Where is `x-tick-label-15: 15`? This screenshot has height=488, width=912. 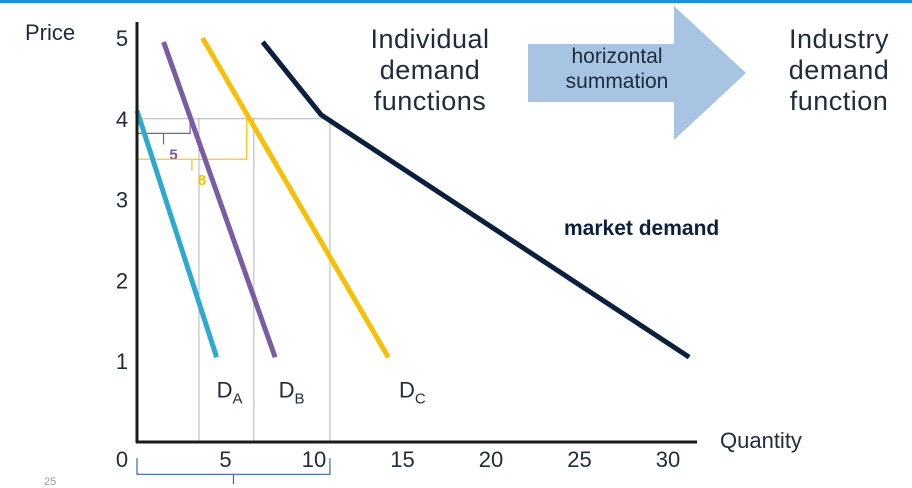 x-tick-label-15: 15 is located at coordinates (402, 459).